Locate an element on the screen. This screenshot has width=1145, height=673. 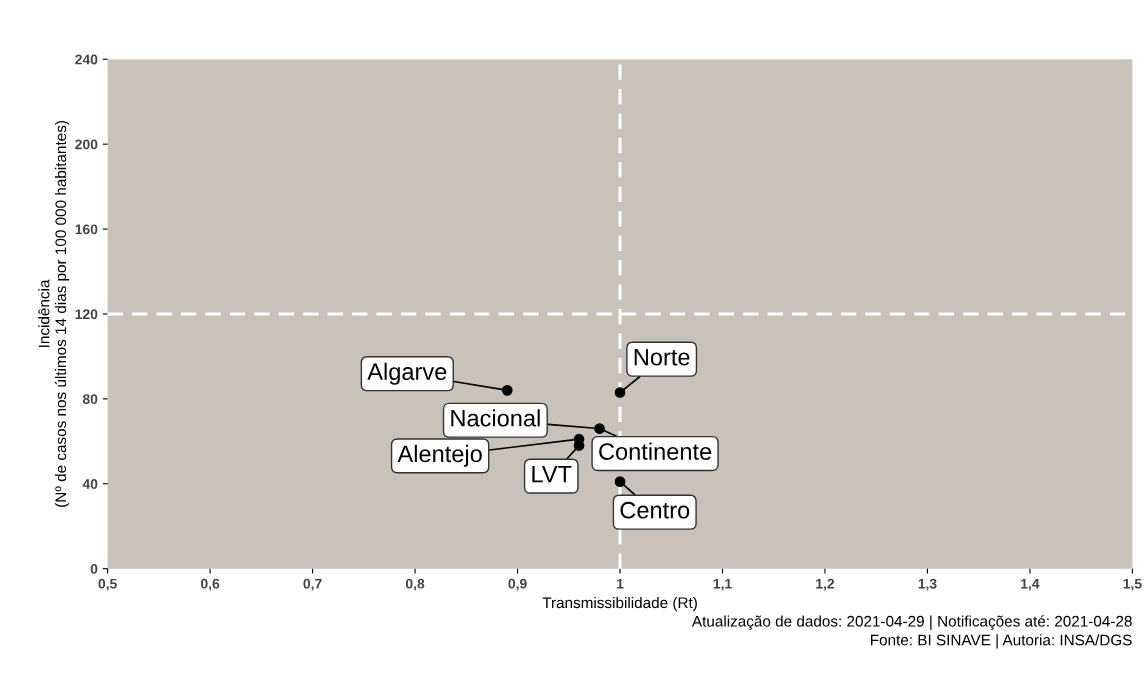
x-tick-label: 1,5 is located at coordinates (1132, 584).